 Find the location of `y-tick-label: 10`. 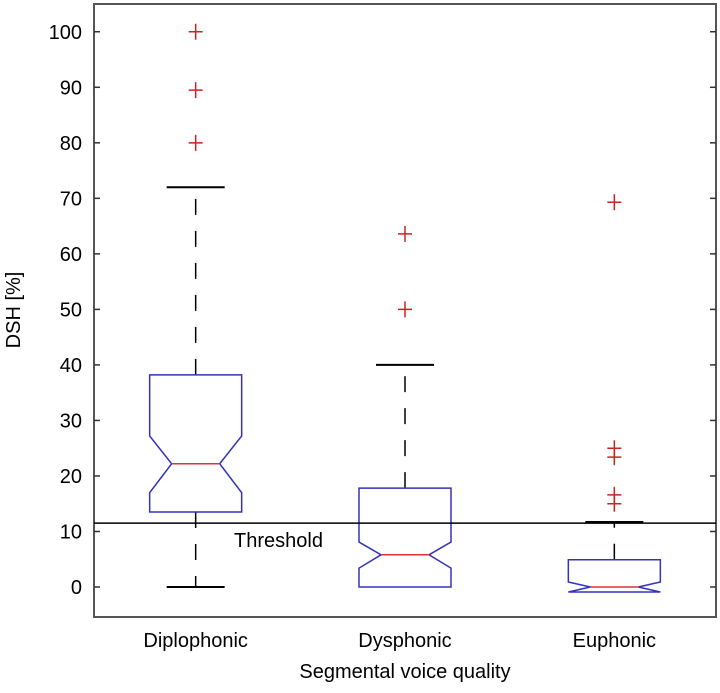

y-tick-label: 10 is located at coordinates (71, 532).